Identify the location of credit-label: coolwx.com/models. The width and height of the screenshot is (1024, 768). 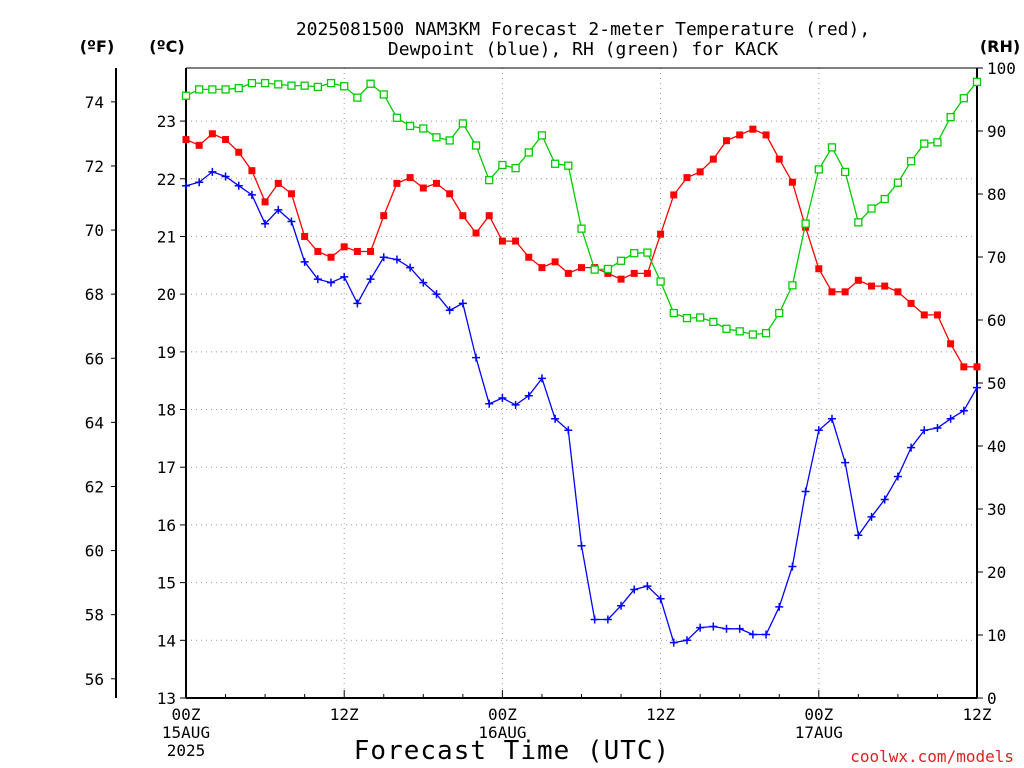
(932, 756).